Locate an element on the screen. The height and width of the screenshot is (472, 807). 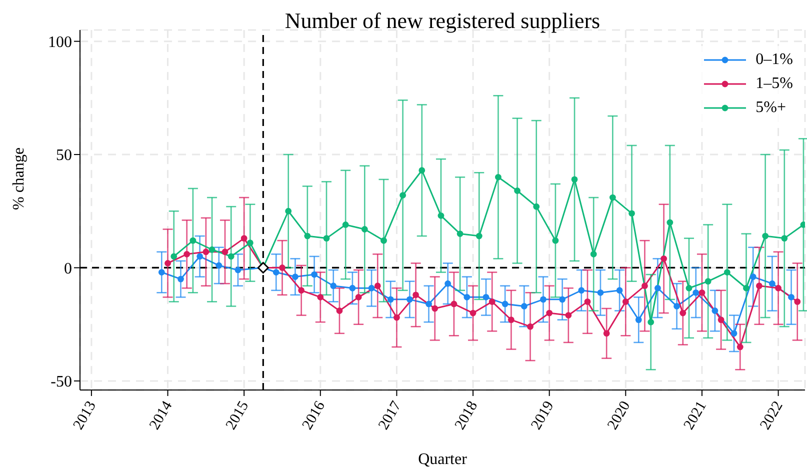
legend-label: 5%+ is located at coordinates (771, 108).